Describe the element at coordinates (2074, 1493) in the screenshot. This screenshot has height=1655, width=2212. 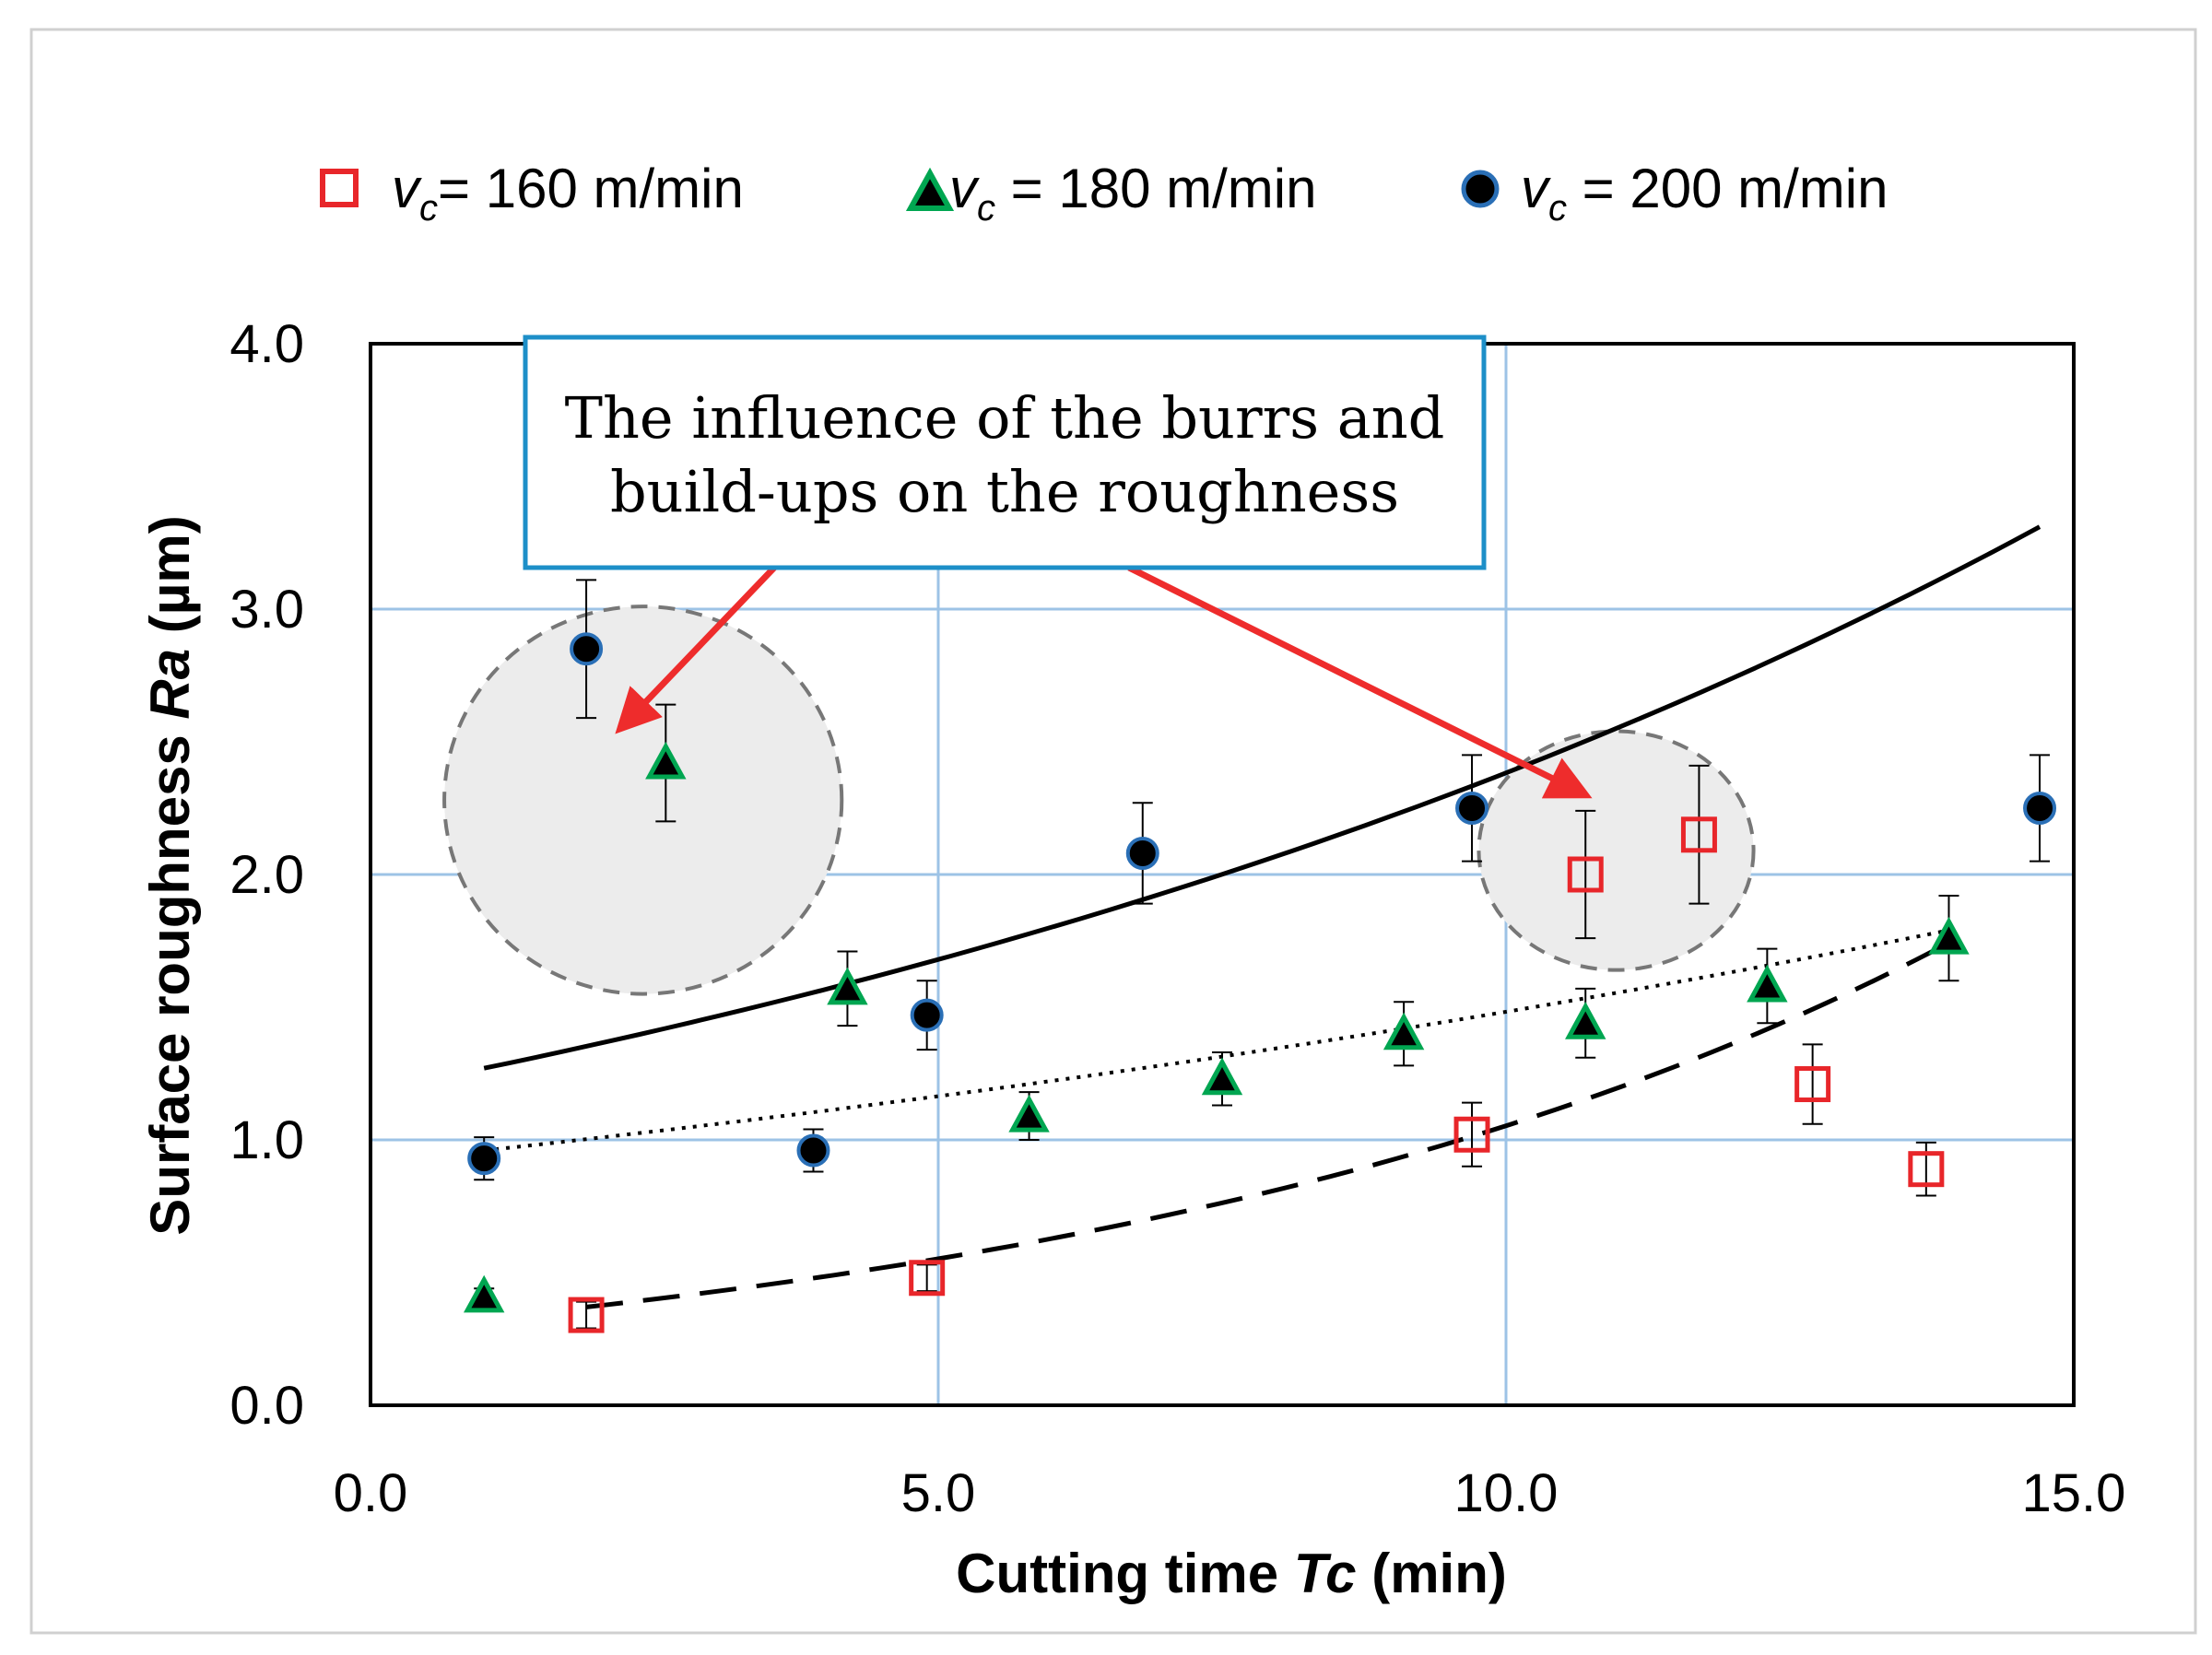
I see `x-tick-label: 15.0` at that location.